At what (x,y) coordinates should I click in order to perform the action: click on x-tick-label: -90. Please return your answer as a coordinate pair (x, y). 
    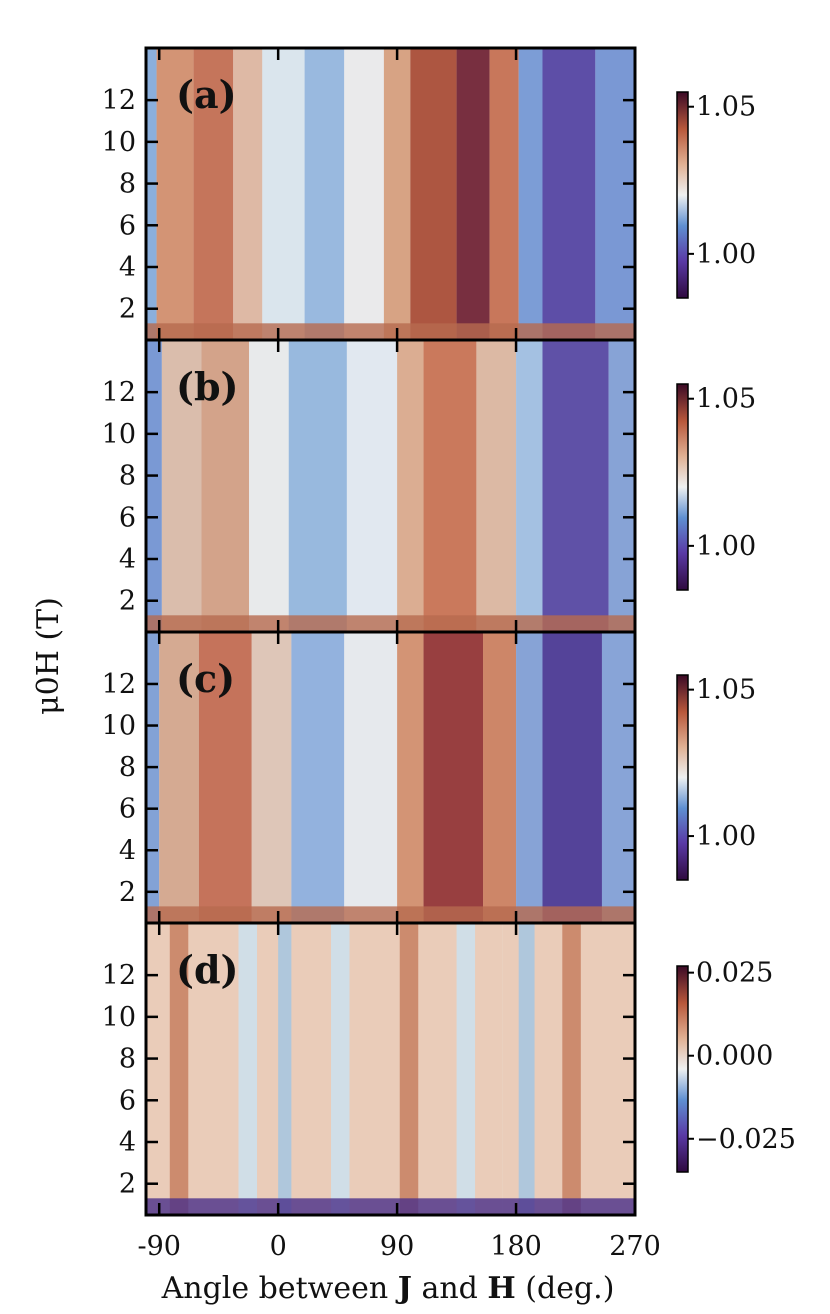
    Looking at the image, I should click on (158, 1246).